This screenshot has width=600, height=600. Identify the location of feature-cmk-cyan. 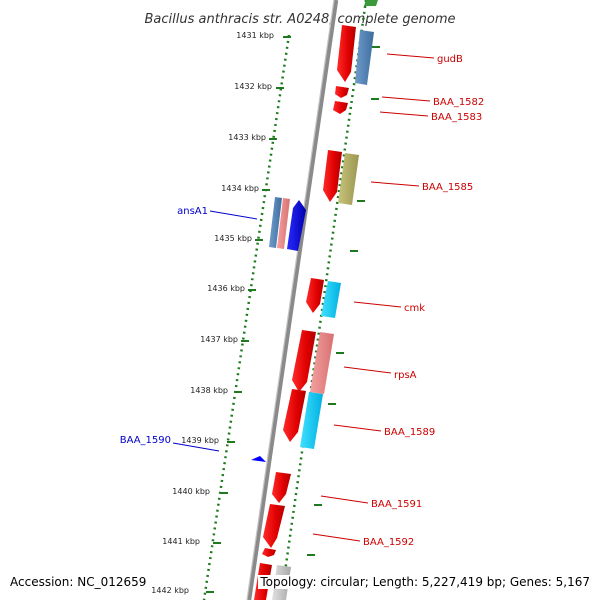
(331, 299).